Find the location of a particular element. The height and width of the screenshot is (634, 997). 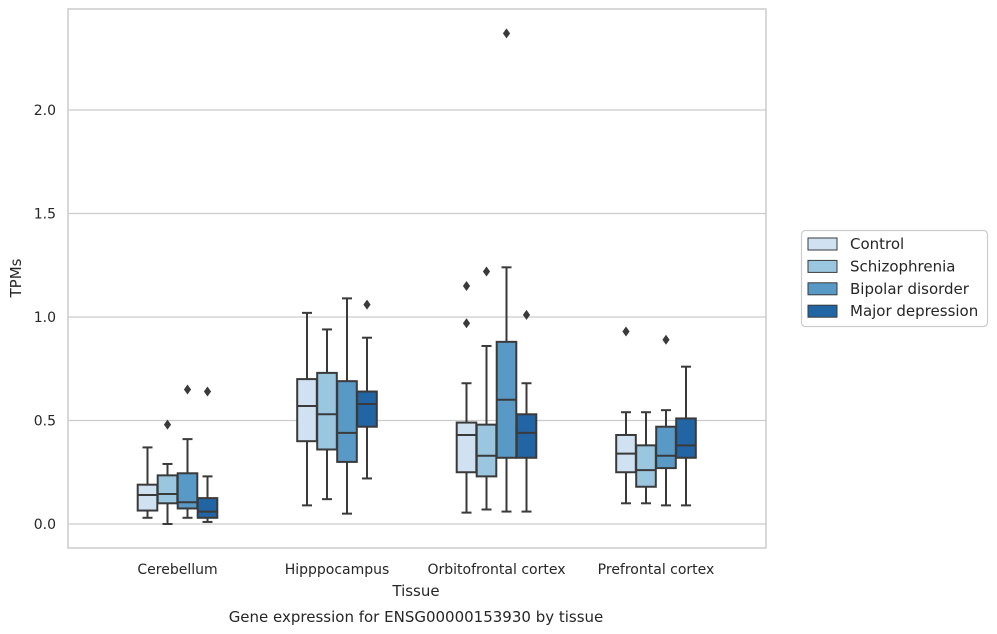

y-tick-labels: 0.0 0.5 1.0 1.5 2.0 is located at coordinates (45, 318).